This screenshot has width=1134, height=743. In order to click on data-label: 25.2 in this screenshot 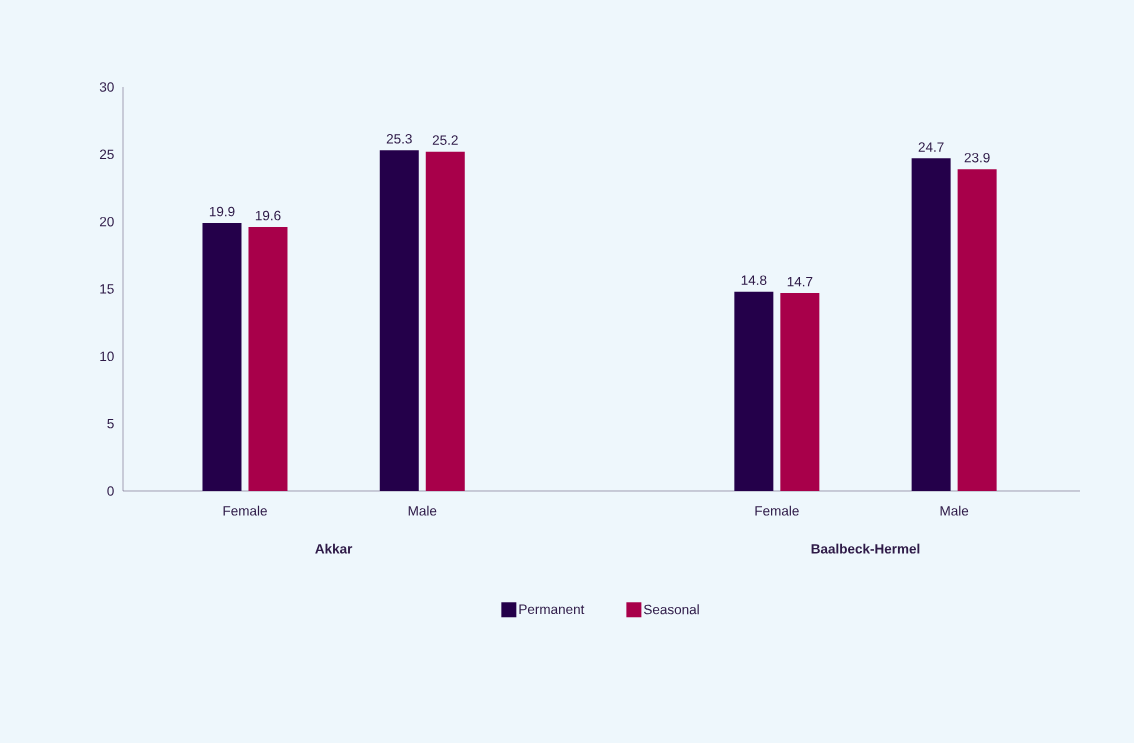, I will do `click(445, 140)`.